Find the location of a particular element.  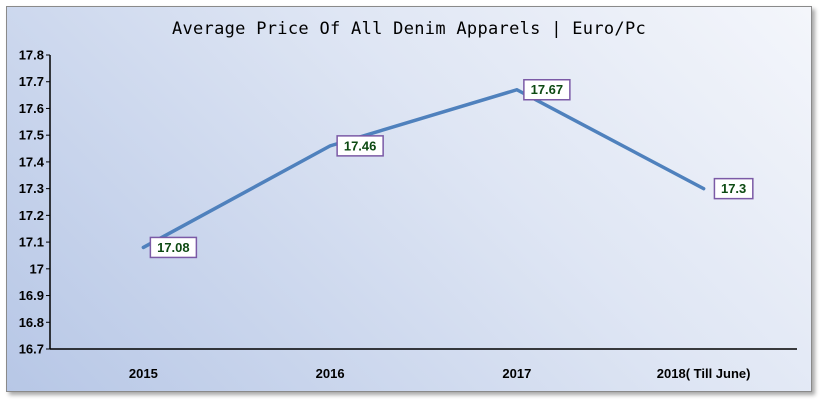

data-label: 17.46 is located at coordinates (360, 146).